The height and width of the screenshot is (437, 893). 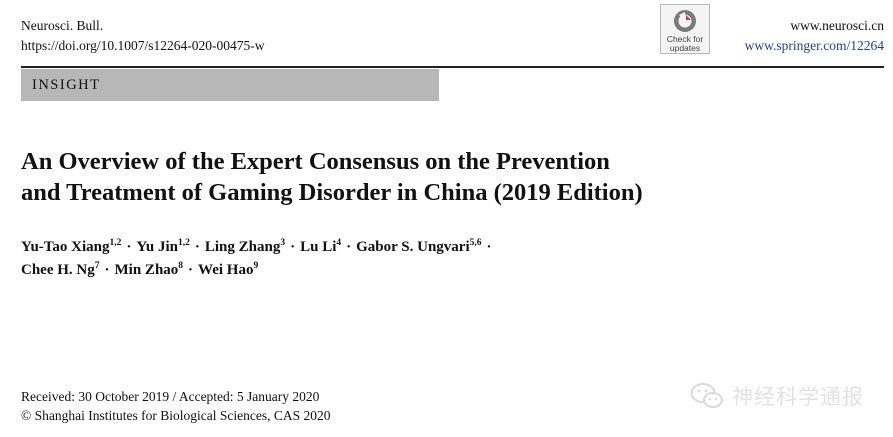 What do you see at coordinates (452, 67) in the screenshot?
I see `header-divider` at bounding box center [452, 67].